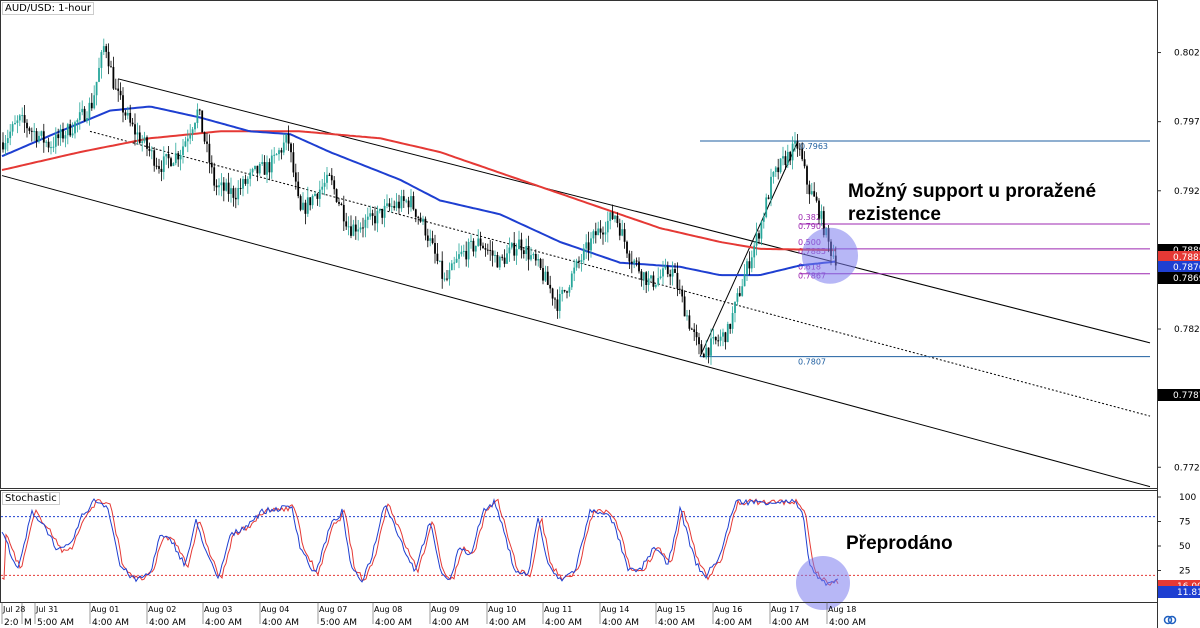 The width and height of the screenshot is (1200, 628). Describe the element at coordinates (502, 609) in the screenshot. I see `x-date-label: Aug 10` at that location.